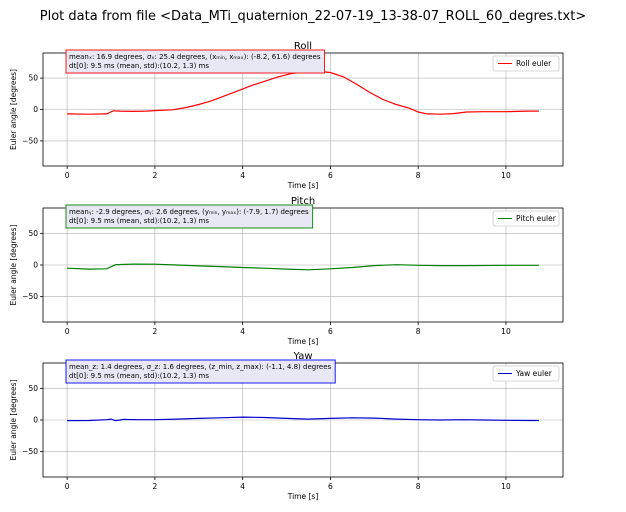 The height and width of the screenshot is (512, 626). What do you see at coordinates (13, 419) in the screenshot?
I see `yaw-ylabel: Euler angle [degrees]` at bounding box center [13, 419].